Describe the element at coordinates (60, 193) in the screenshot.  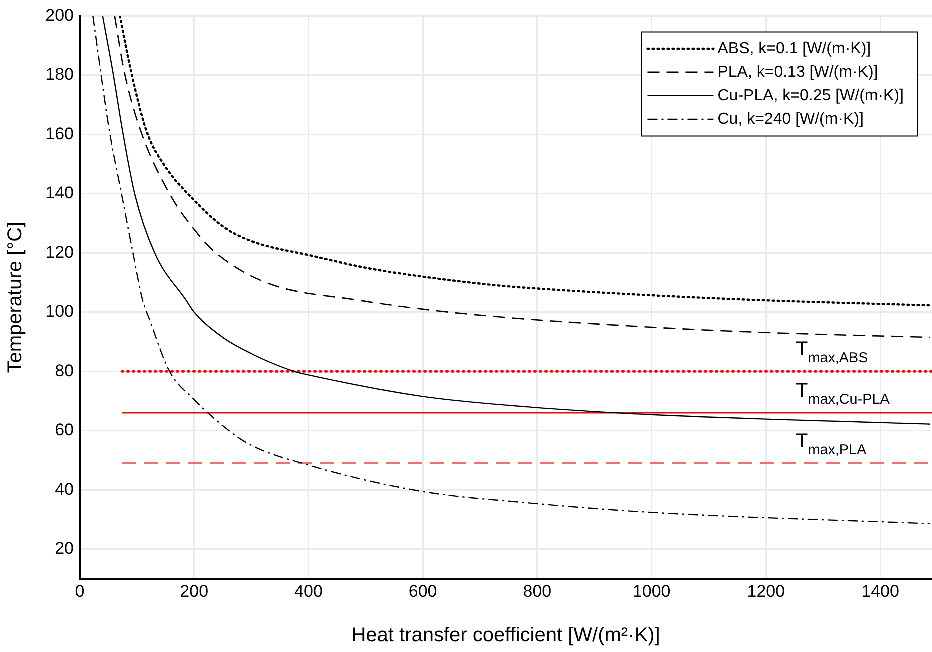
I see `y-tick-label: 140` at that location.